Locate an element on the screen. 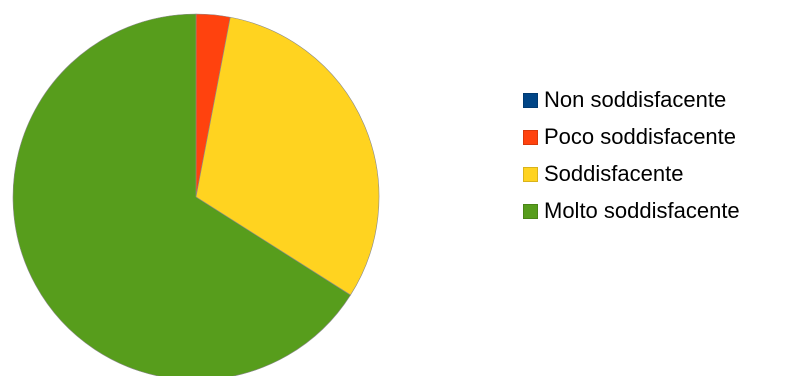 The height and width of the screenshot is (376, 787). legend-item-molto-soddisfacente: Molto soddisfacente is located at coordinates (631, 211).